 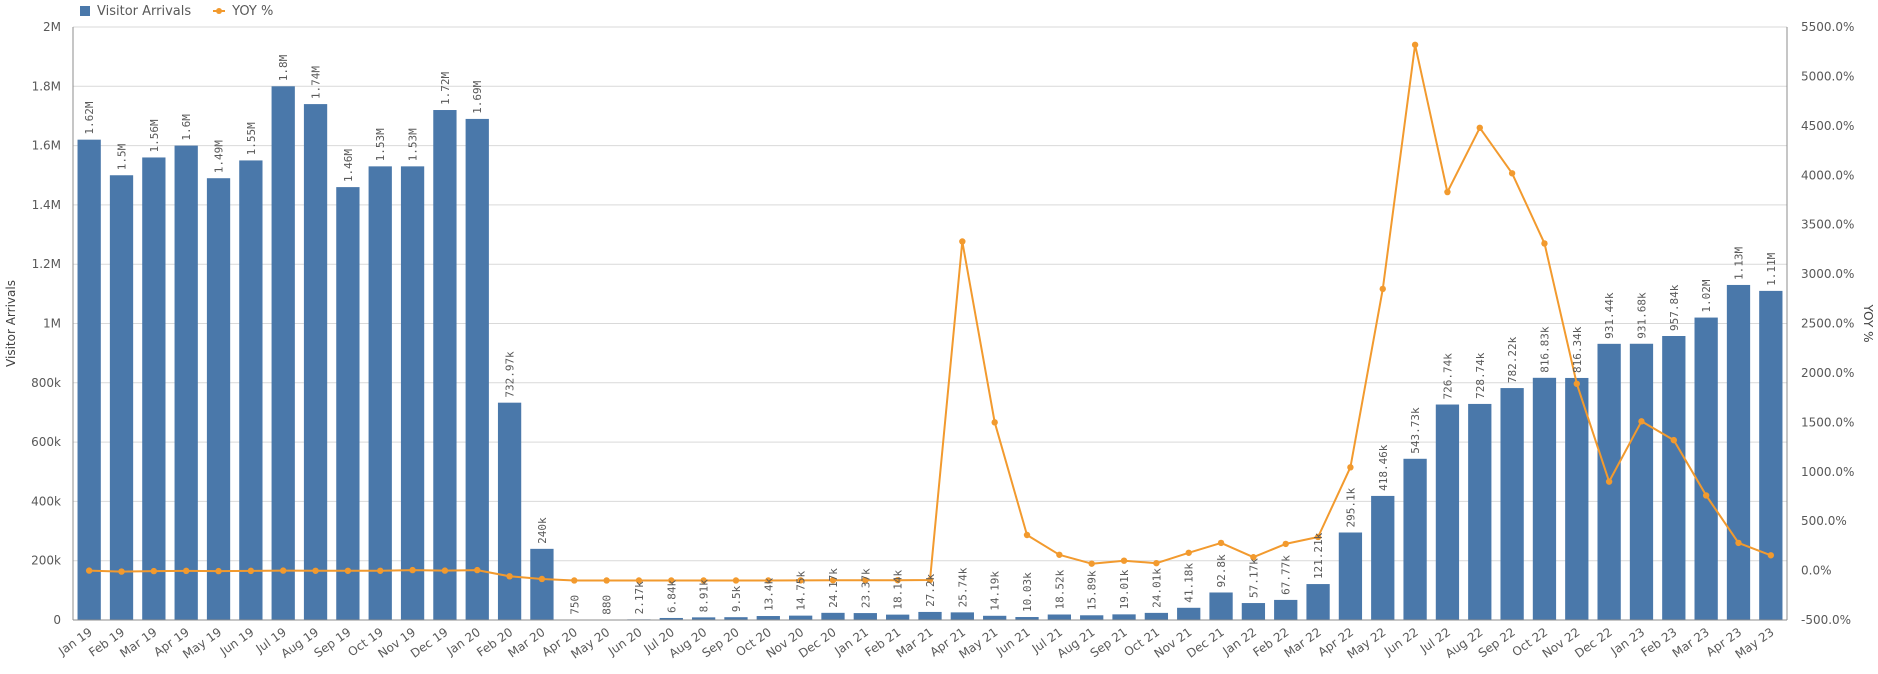 I want to click on y-right-tick-label: 2500.0%, so click(x=1827, y=324).